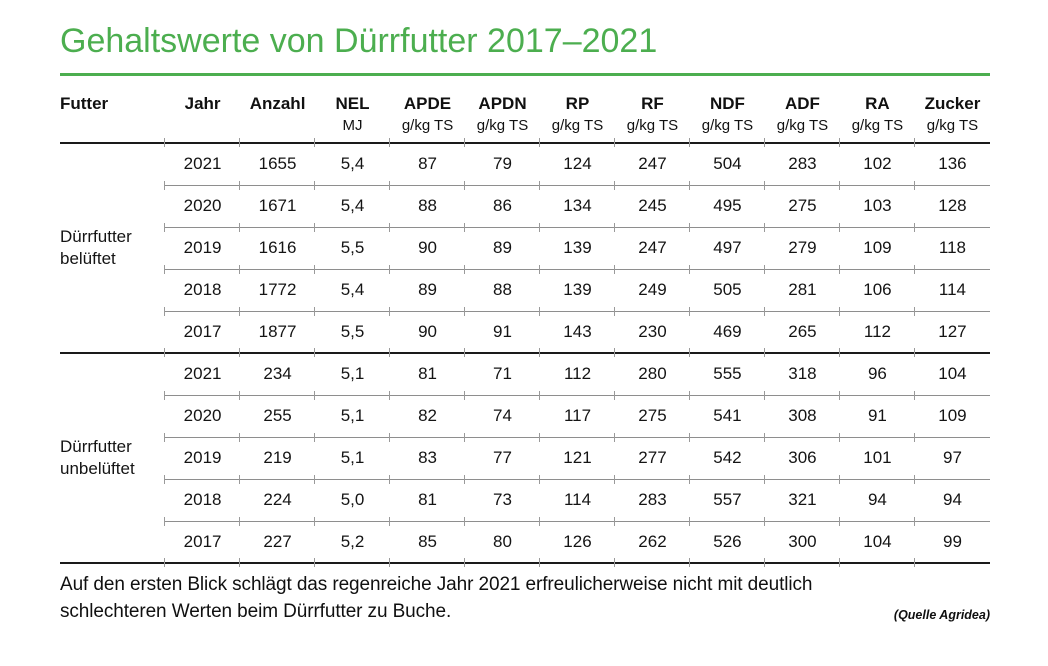  I want to click on column-label: ADF, so click(802, 103).